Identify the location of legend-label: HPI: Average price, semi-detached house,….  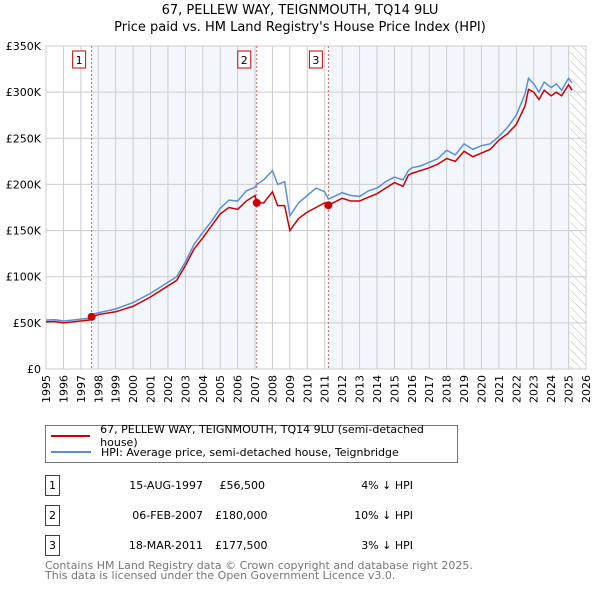
(250, 452).